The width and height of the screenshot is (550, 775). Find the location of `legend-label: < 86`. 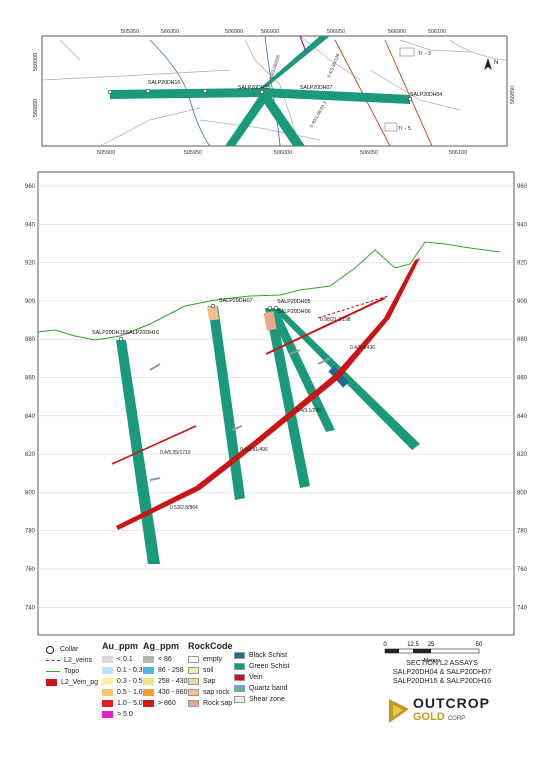

legend-label: < 86 is located at coordinates (165, 659).